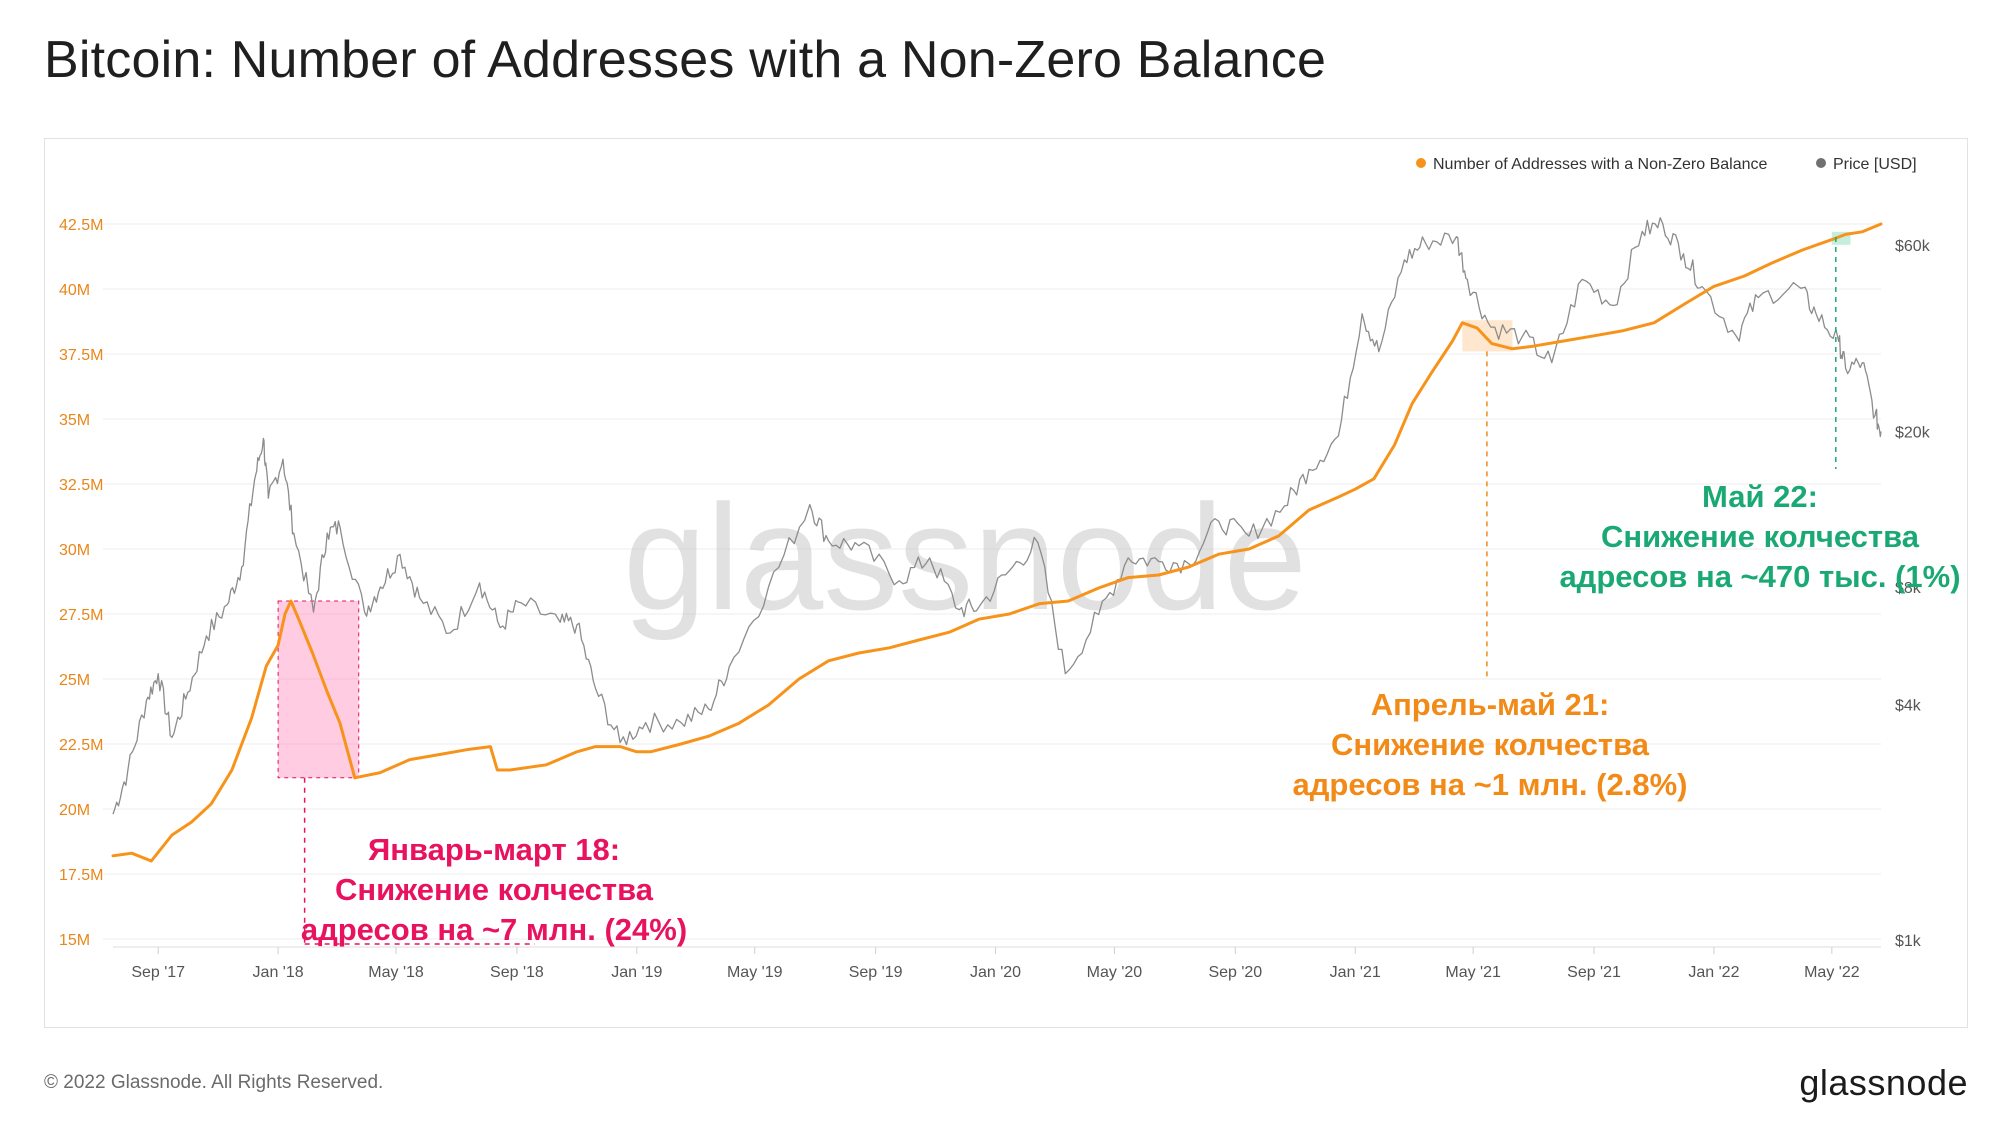 Image resolution: width=2000 pixels, height=1126 pixels. Describe the element at coordinates (81, 615) in the screenshot. I see `y-left-tick-label: 27.5M` at that location.